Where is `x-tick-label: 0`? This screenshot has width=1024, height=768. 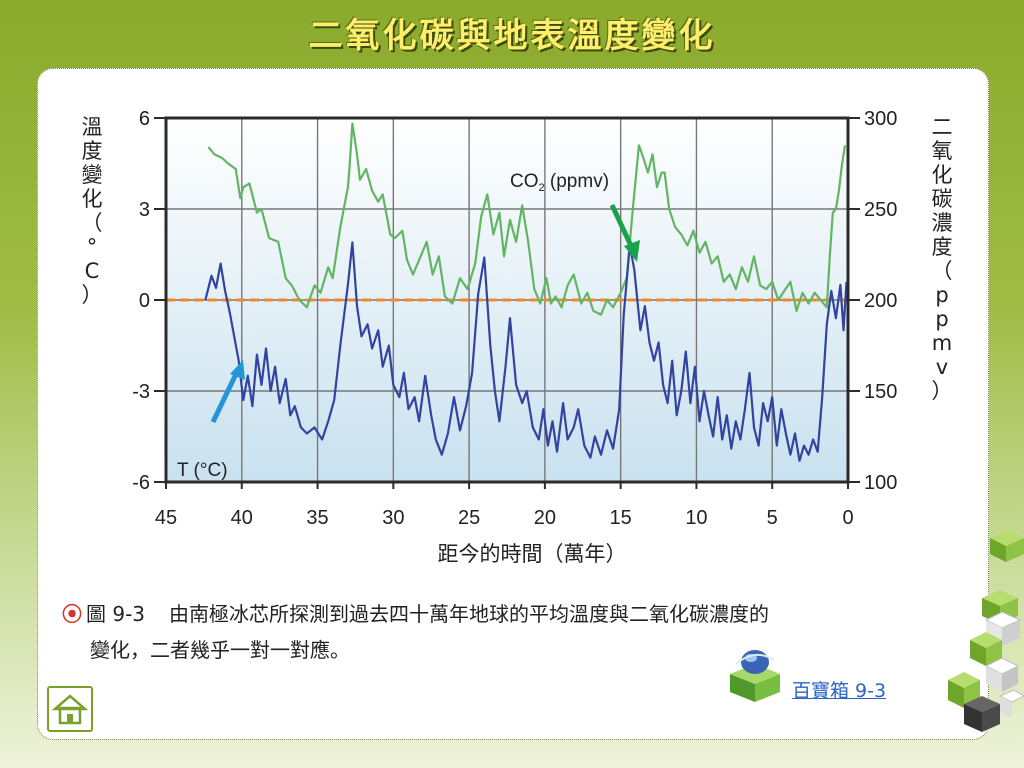 x-tick-label: 0 is located at coordinates (847, 518).